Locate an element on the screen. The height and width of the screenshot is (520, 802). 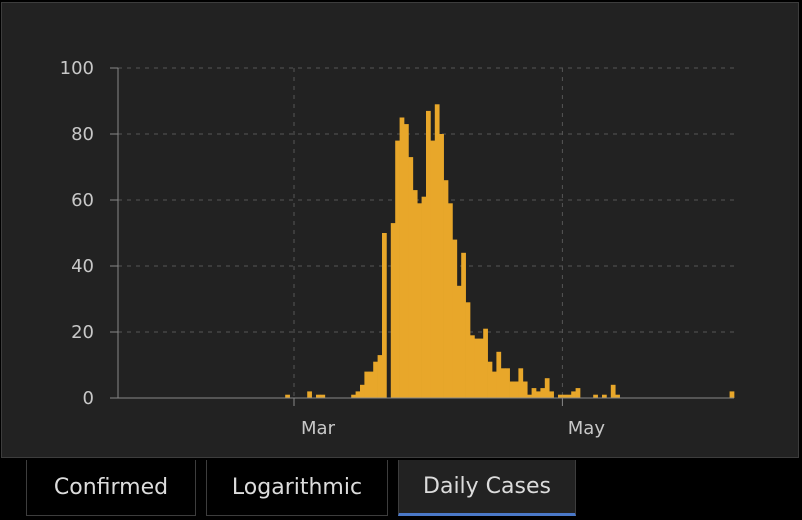
tab-daily-cases-label: Daily Cases is located at coordinates (487, 486).